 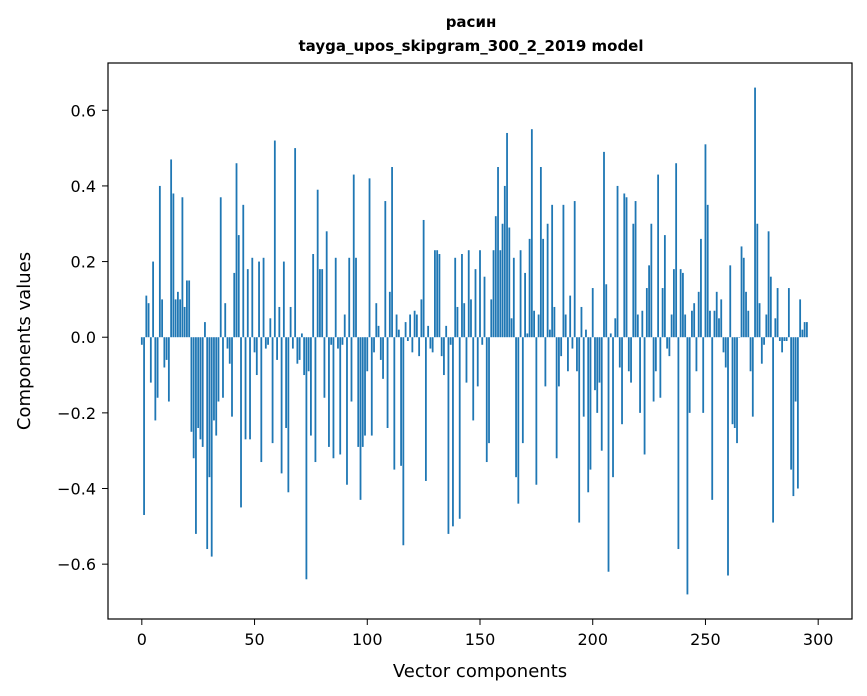 What do you see at coordinates (76, 489) in the screenshot?
I see `y-tick-label: −0.4` at bounding box center [76, 489].